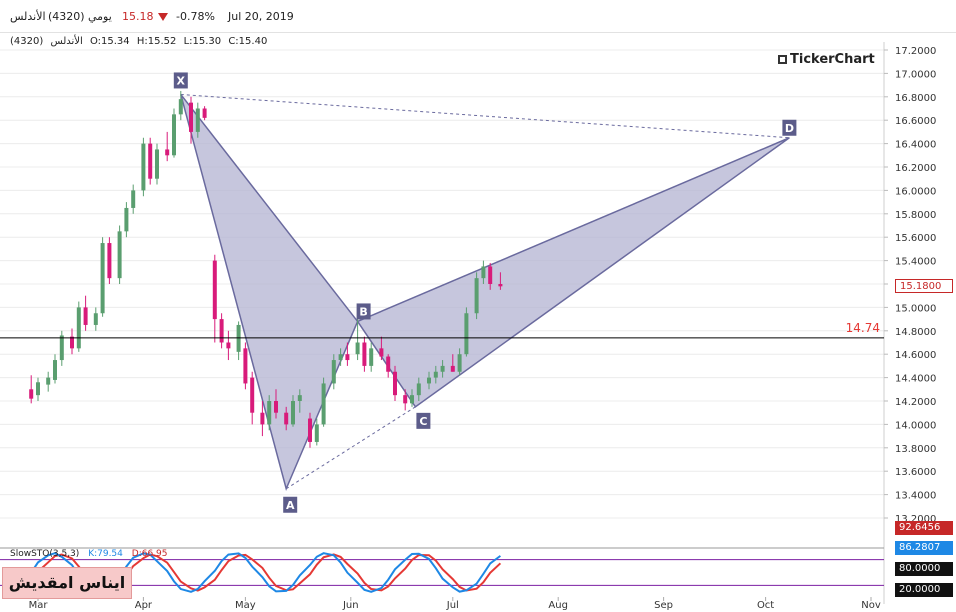 This screenshot has width=956, height=612. I want to click on x-axis: Mar Apr May Jun Jul Aug Sep Oct Nov, so click(455, 604).